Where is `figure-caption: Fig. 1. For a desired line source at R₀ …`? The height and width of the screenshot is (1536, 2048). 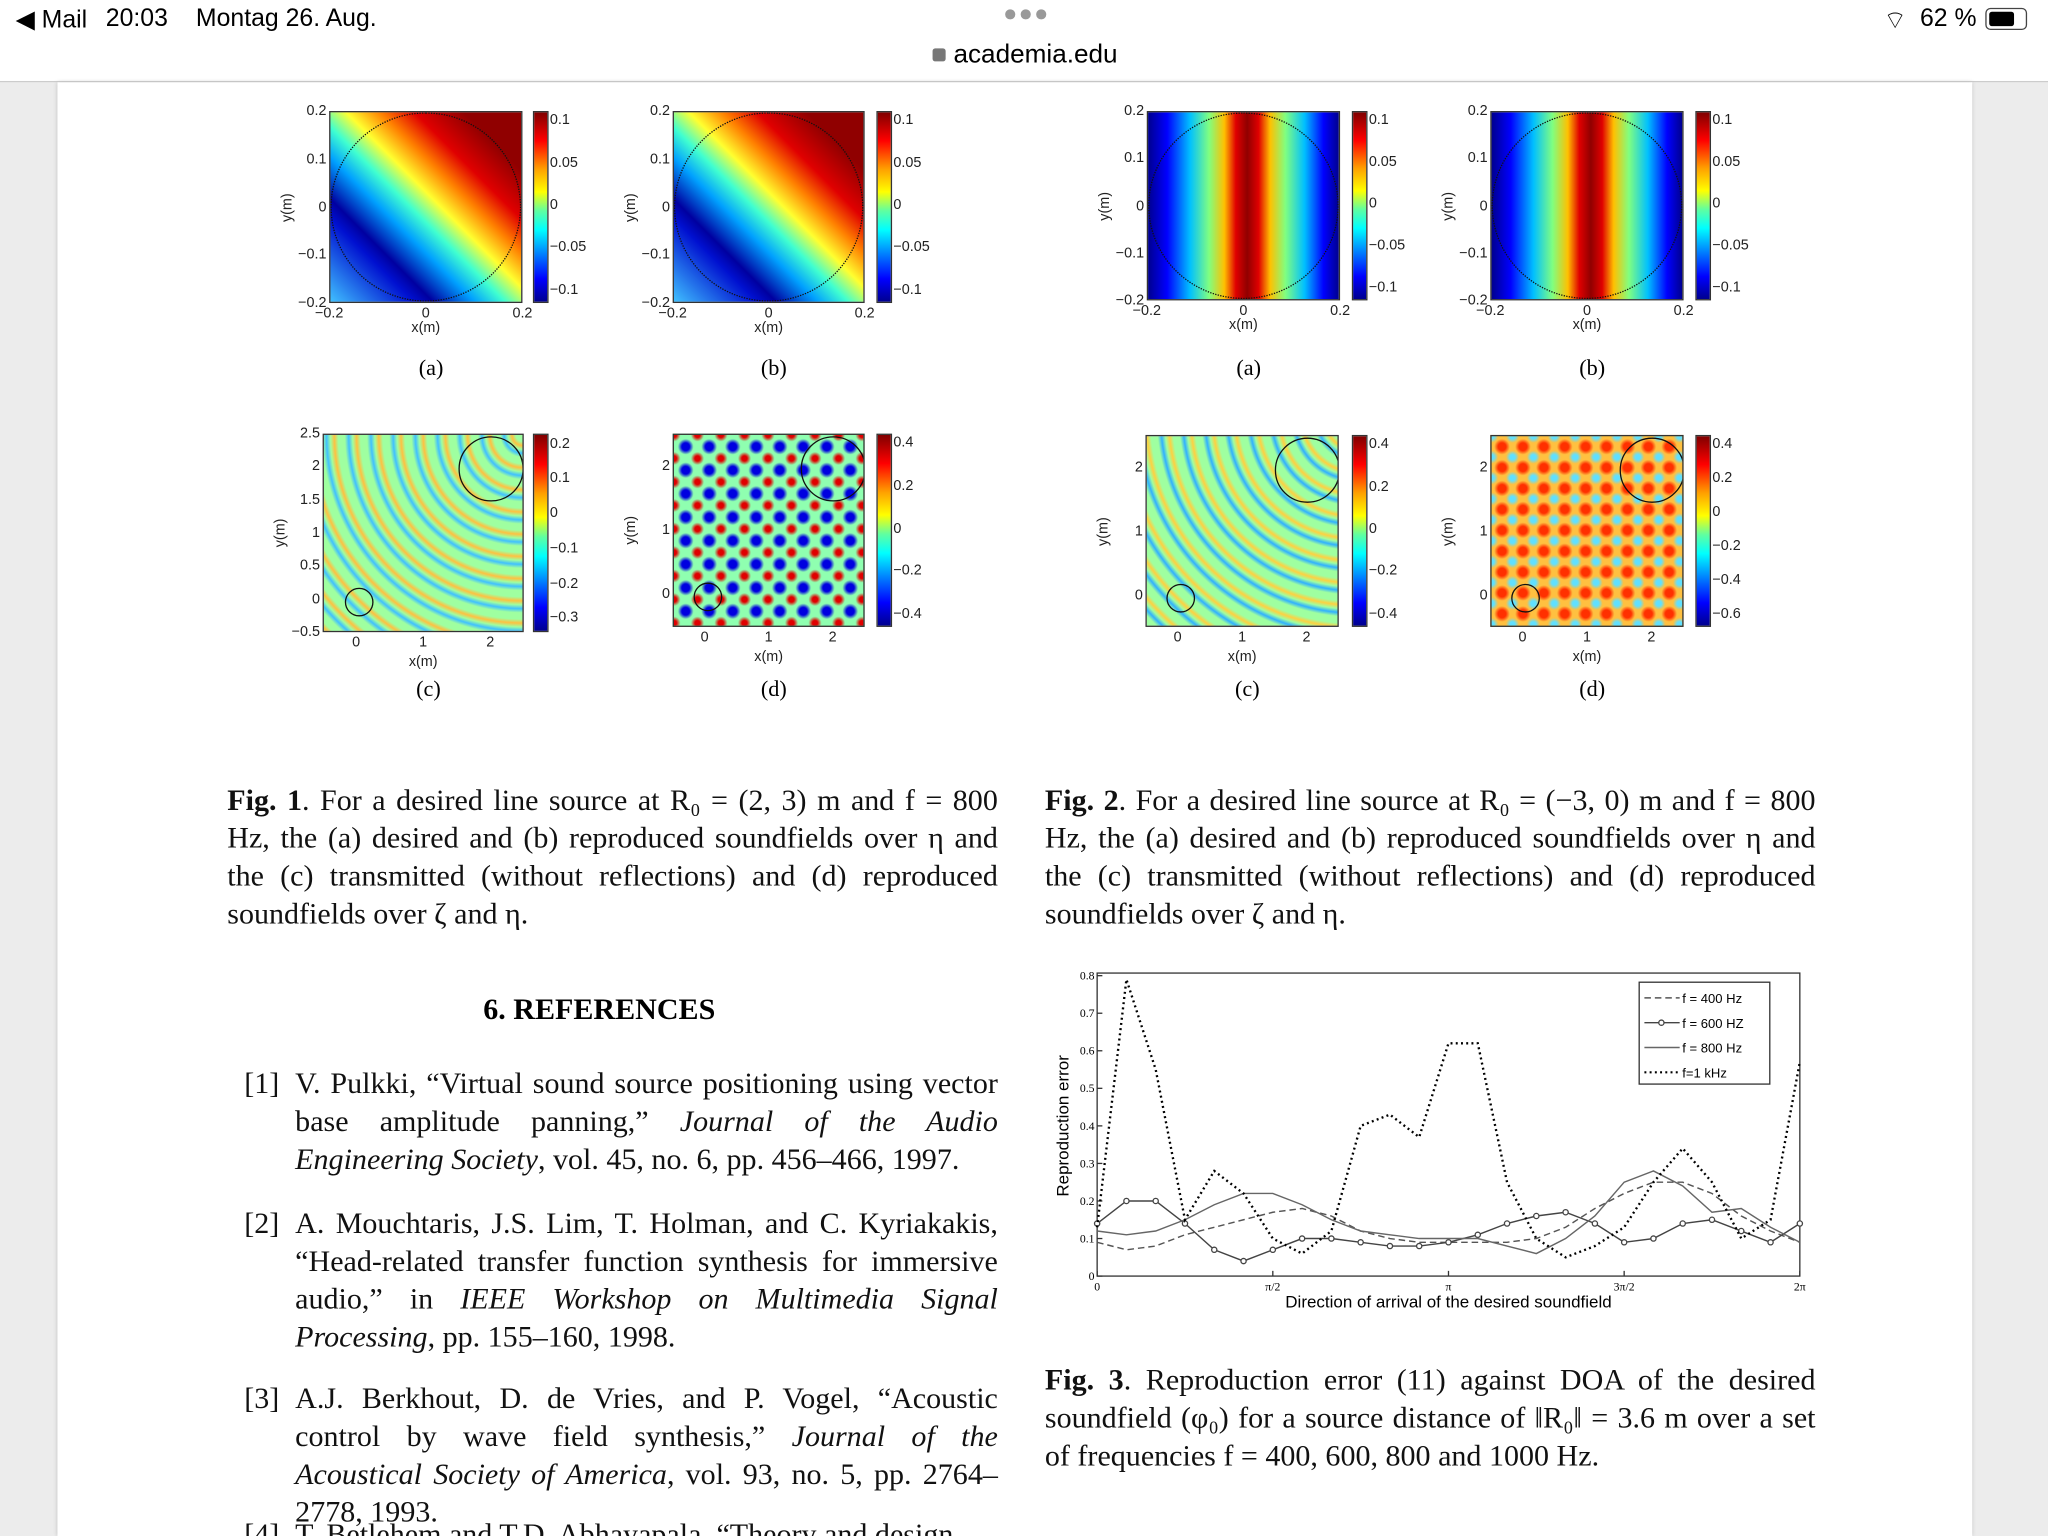
figure-caption: Fig. 1. For a desired line source at R₀ … is located at coordinates (612, 857).